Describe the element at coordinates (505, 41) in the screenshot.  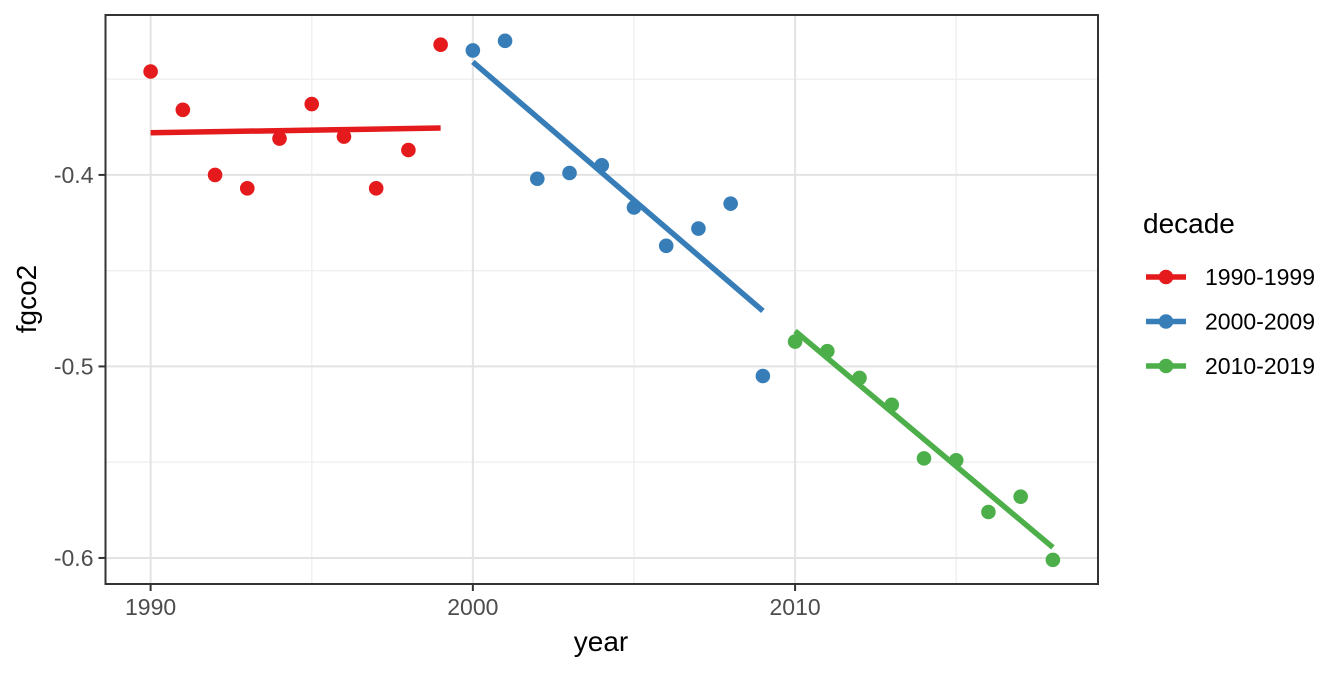
I see `point-2000-2009-2001` at that location.